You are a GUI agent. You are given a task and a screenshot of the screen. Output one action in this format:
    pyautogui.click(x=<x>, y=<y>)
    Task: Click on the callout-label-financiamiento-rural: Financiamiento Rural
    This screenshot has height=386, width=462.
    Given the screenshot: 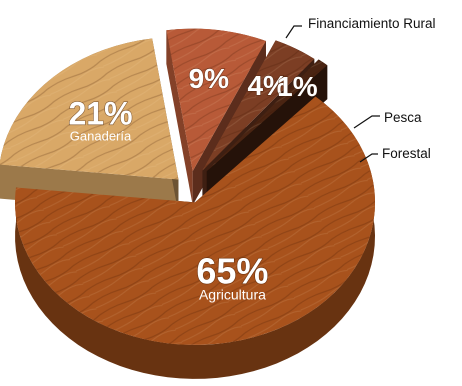 What is the action you would take?
    pyautogui.click(x=372, y=23)
    